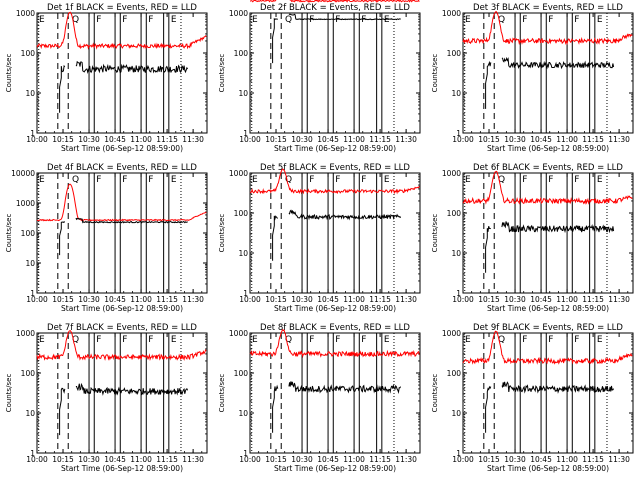 The image size is (640, 480). Describe the element at coordinates (335, 73) in the screenshot. I see `plot-frame` at that location.